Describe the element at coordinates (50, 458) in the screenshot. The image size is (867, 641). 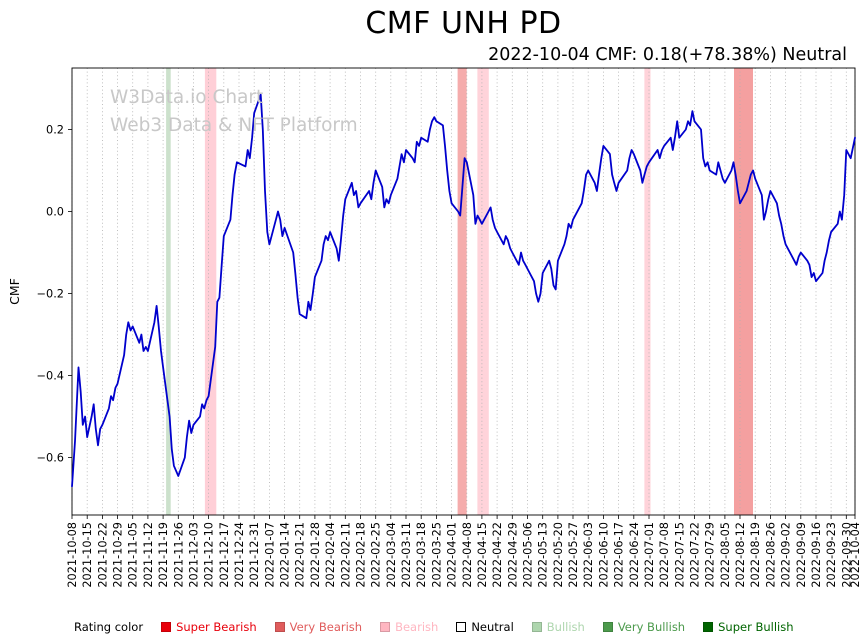
I see `y-tick-label: −0.6` at that location.